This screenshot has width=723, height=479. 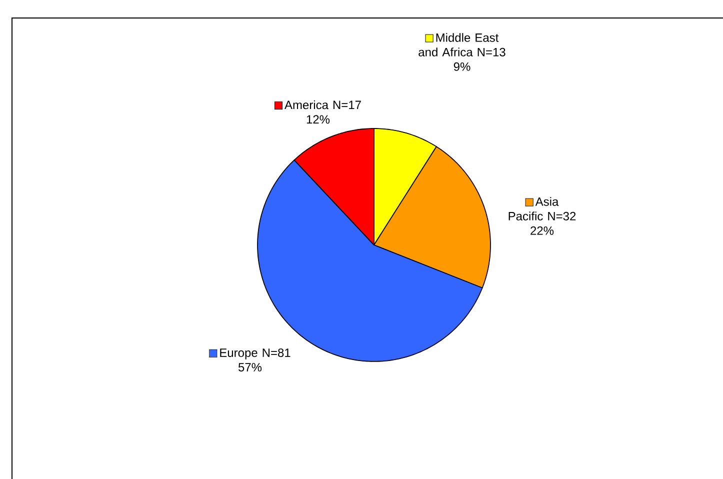 What do you see at coordinates (462, 66) in the screenshot?
I see `data-label: 9%` at bounding box center [462, 66].